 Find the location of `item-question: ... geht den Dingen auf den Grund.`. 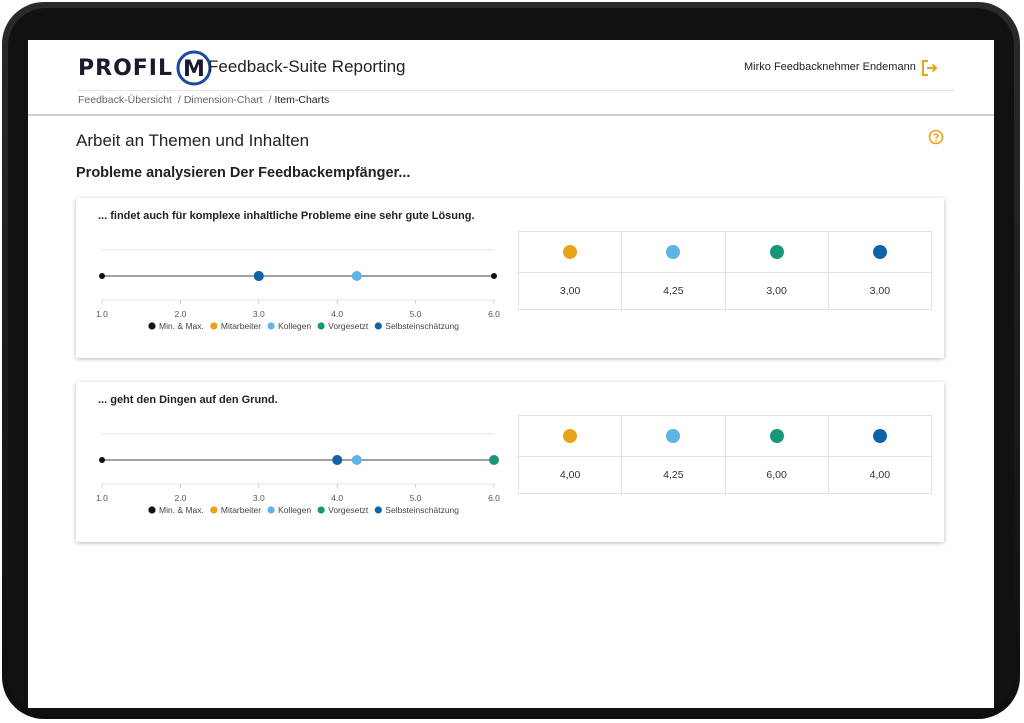

item-question: ... geht den Dingen auf den Grund. is located at coordinates (188, 400).